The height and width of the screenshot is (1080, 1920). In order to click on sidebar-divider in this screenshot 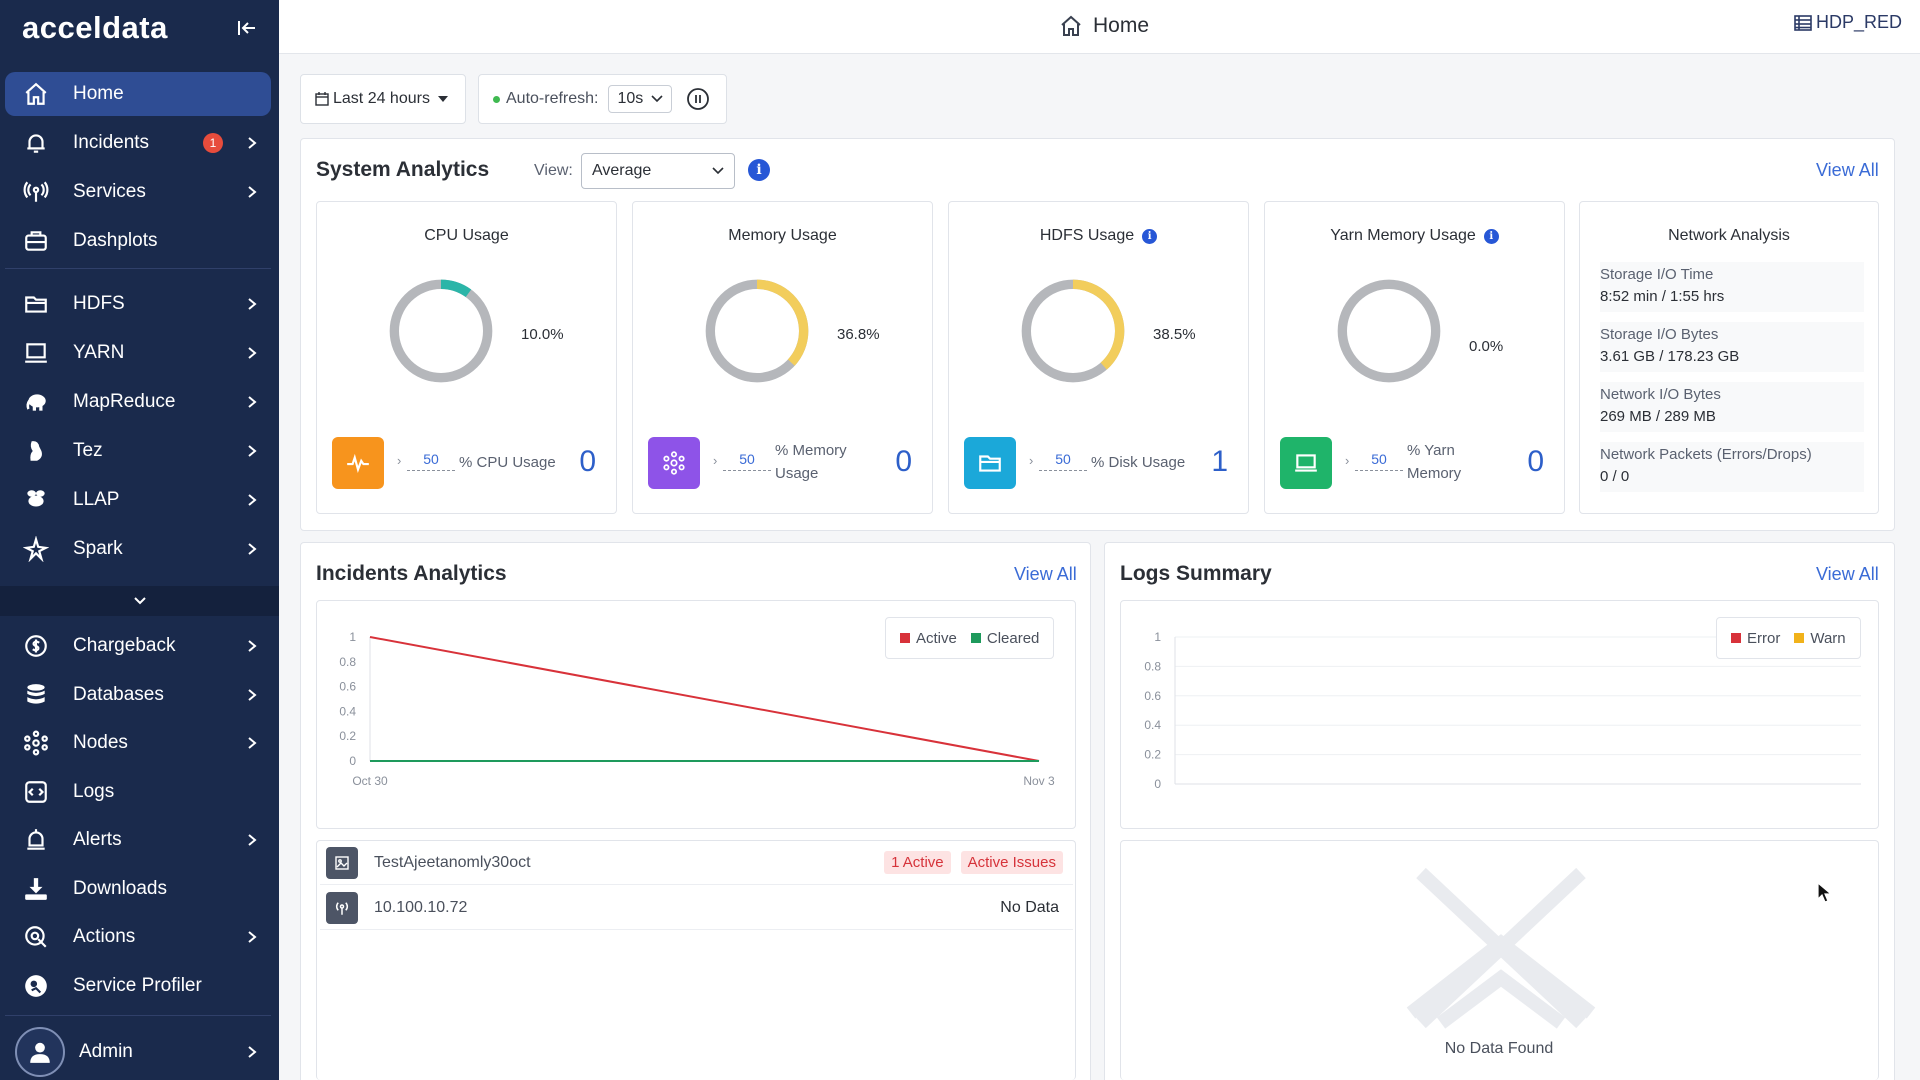, I will do `click(138, 1015)`.